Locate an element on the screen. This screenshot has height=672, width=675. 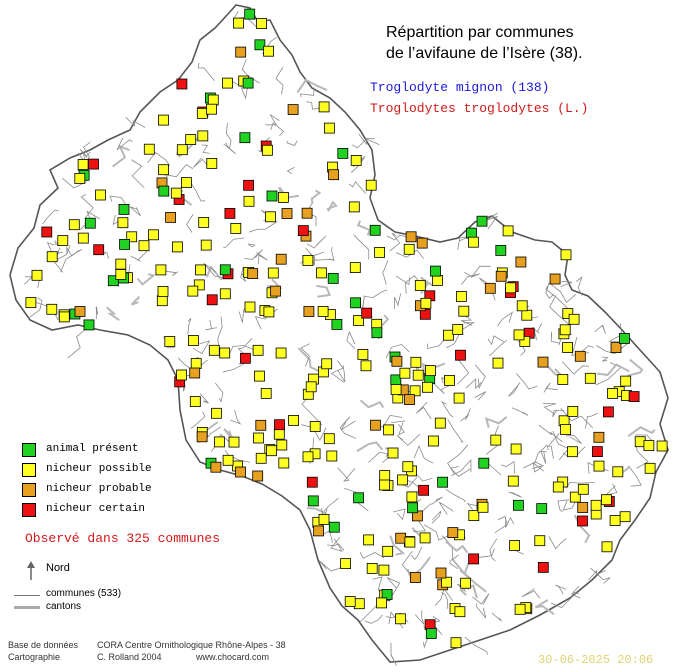
timestamp: 30-06-2025 20:06 is located at coordinates (596, 660).